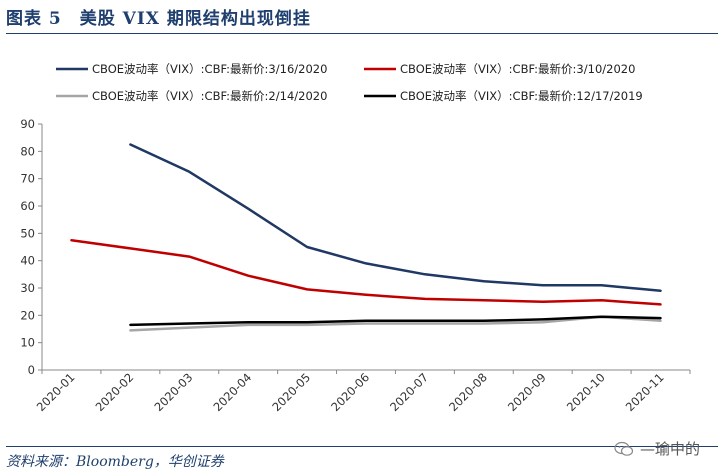 The width and height of the screenshot is (722, 474). What do you see at coordinates (232, 392) in the screenshot?
I see `x-tick-label: 2020-04` at bounding box center [232, 392].